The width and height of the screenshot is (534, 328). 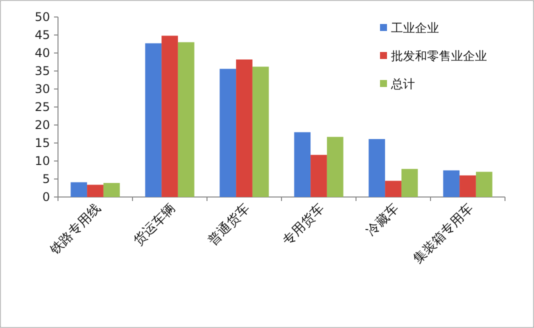 What do you see at coordinates (42, 107) in the screenshot?
I see `y-tick-label: 25` at bounding box center [42, 107].